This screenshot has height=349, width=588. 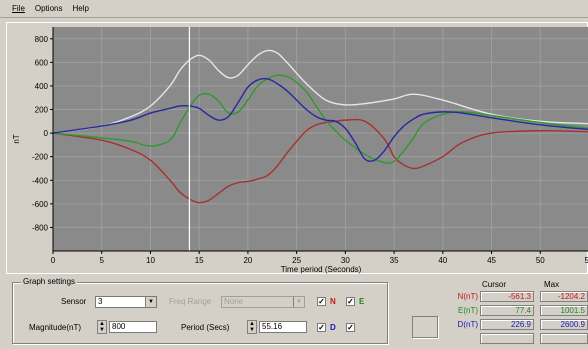 I want to click on period-spinner: ▲ ▼, so click(x=252, y=327).